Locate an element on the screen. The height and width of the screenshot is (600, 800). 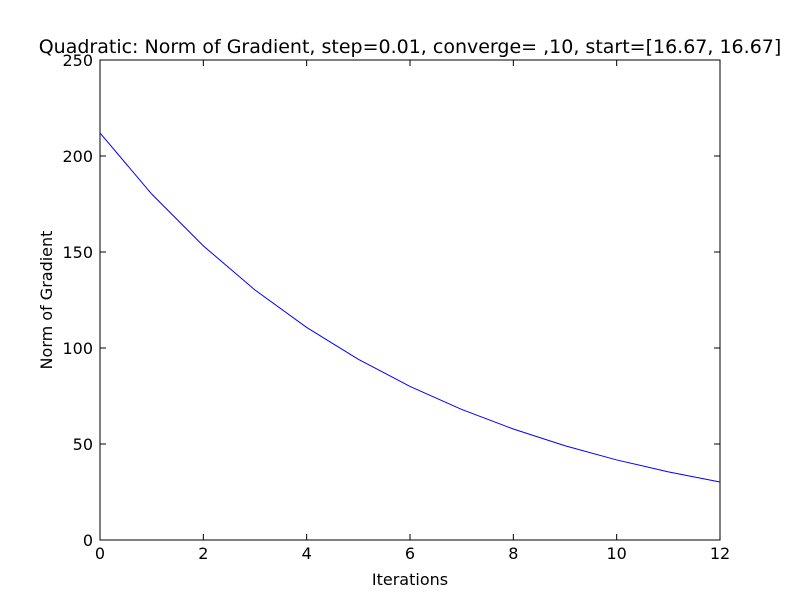
y-tick-label: 250 is located at coordinates (77, 60).